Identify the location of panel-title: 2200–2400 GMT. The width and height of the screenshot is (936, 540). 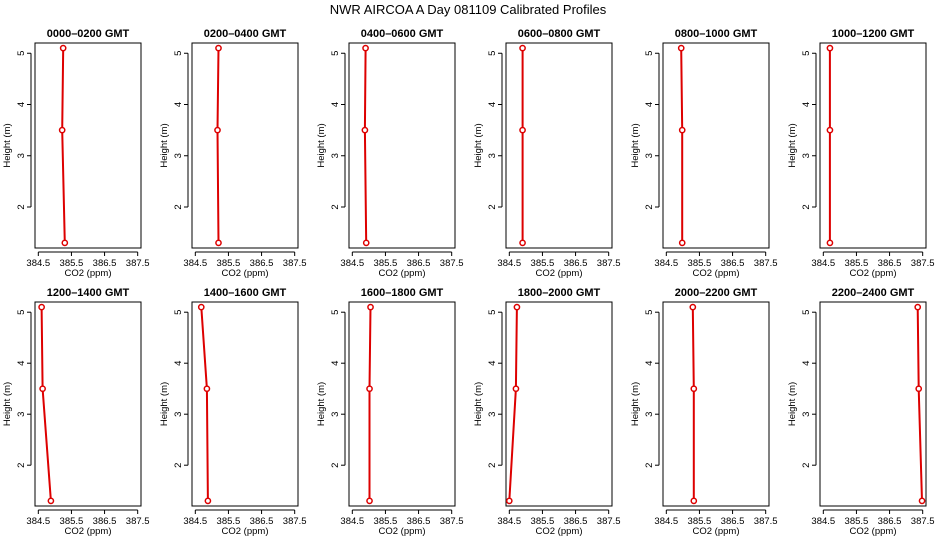
(873, 293).